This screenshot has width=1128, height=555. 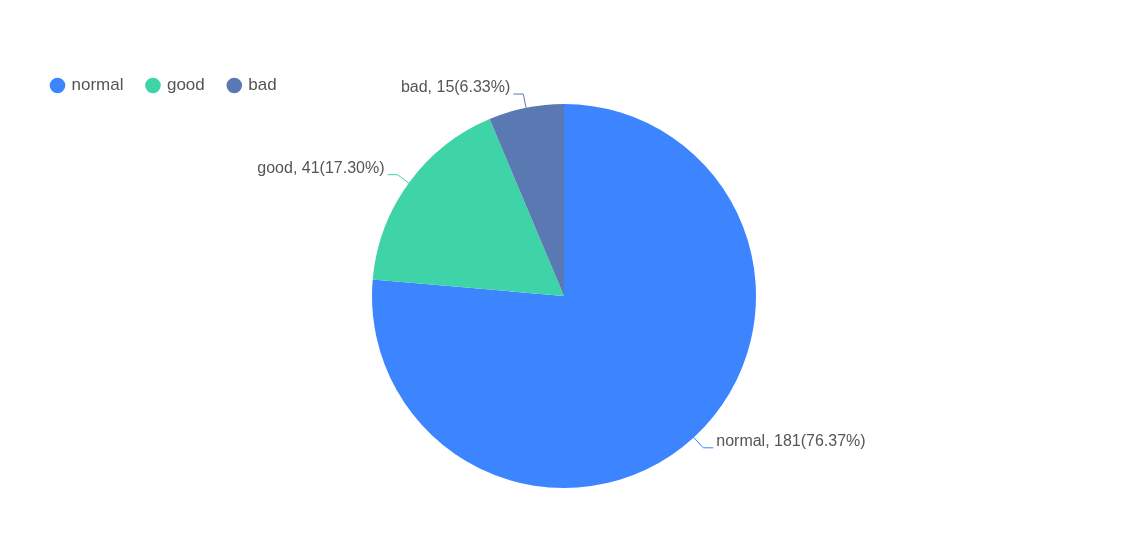 I want to click on legend-label: good, so click(x=185, y=85).